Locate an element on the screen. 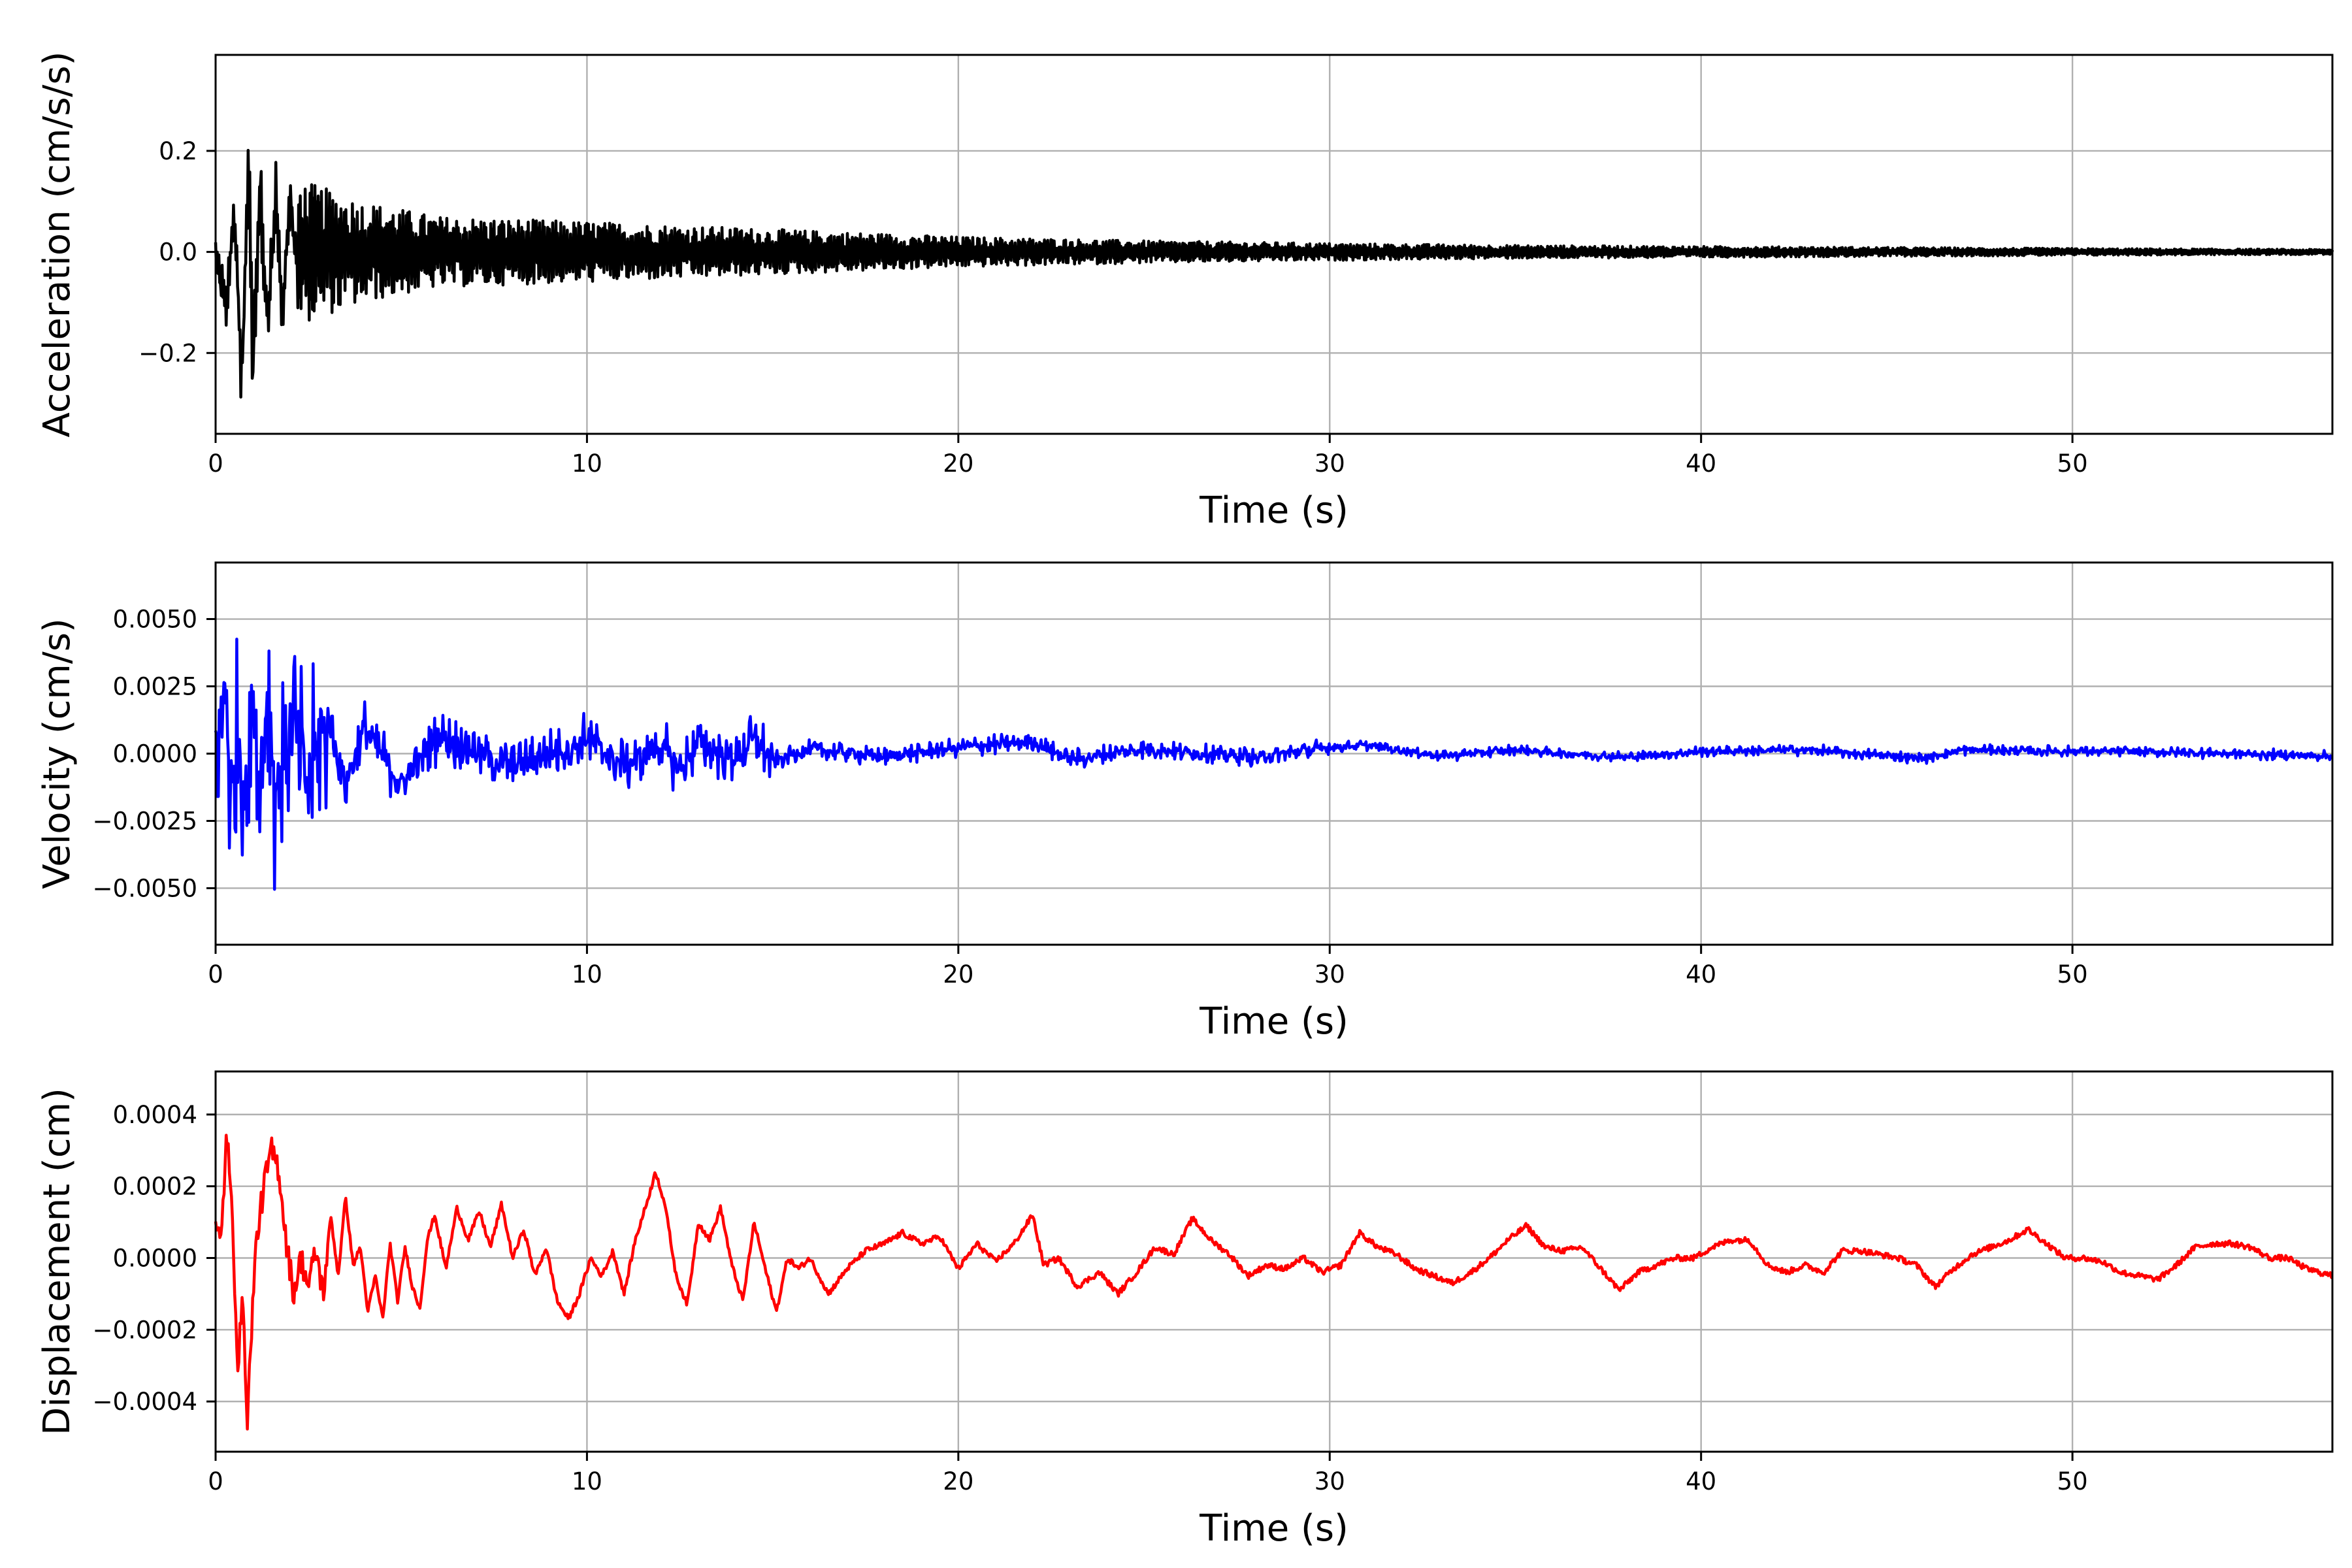 The width and height of the screenshot is (2352, 1568). displacement-x-tick-label: 20 is located at coordinates (958, 1481).